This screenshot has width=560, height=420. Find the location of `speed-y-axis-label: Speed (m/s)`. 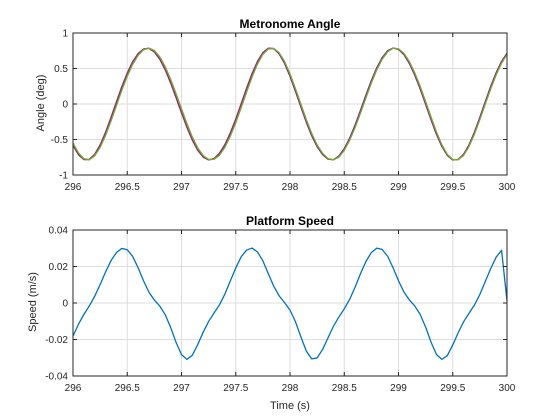

speed-y-axis-label: Speed (m/s) is located at coordinates (33, 302).